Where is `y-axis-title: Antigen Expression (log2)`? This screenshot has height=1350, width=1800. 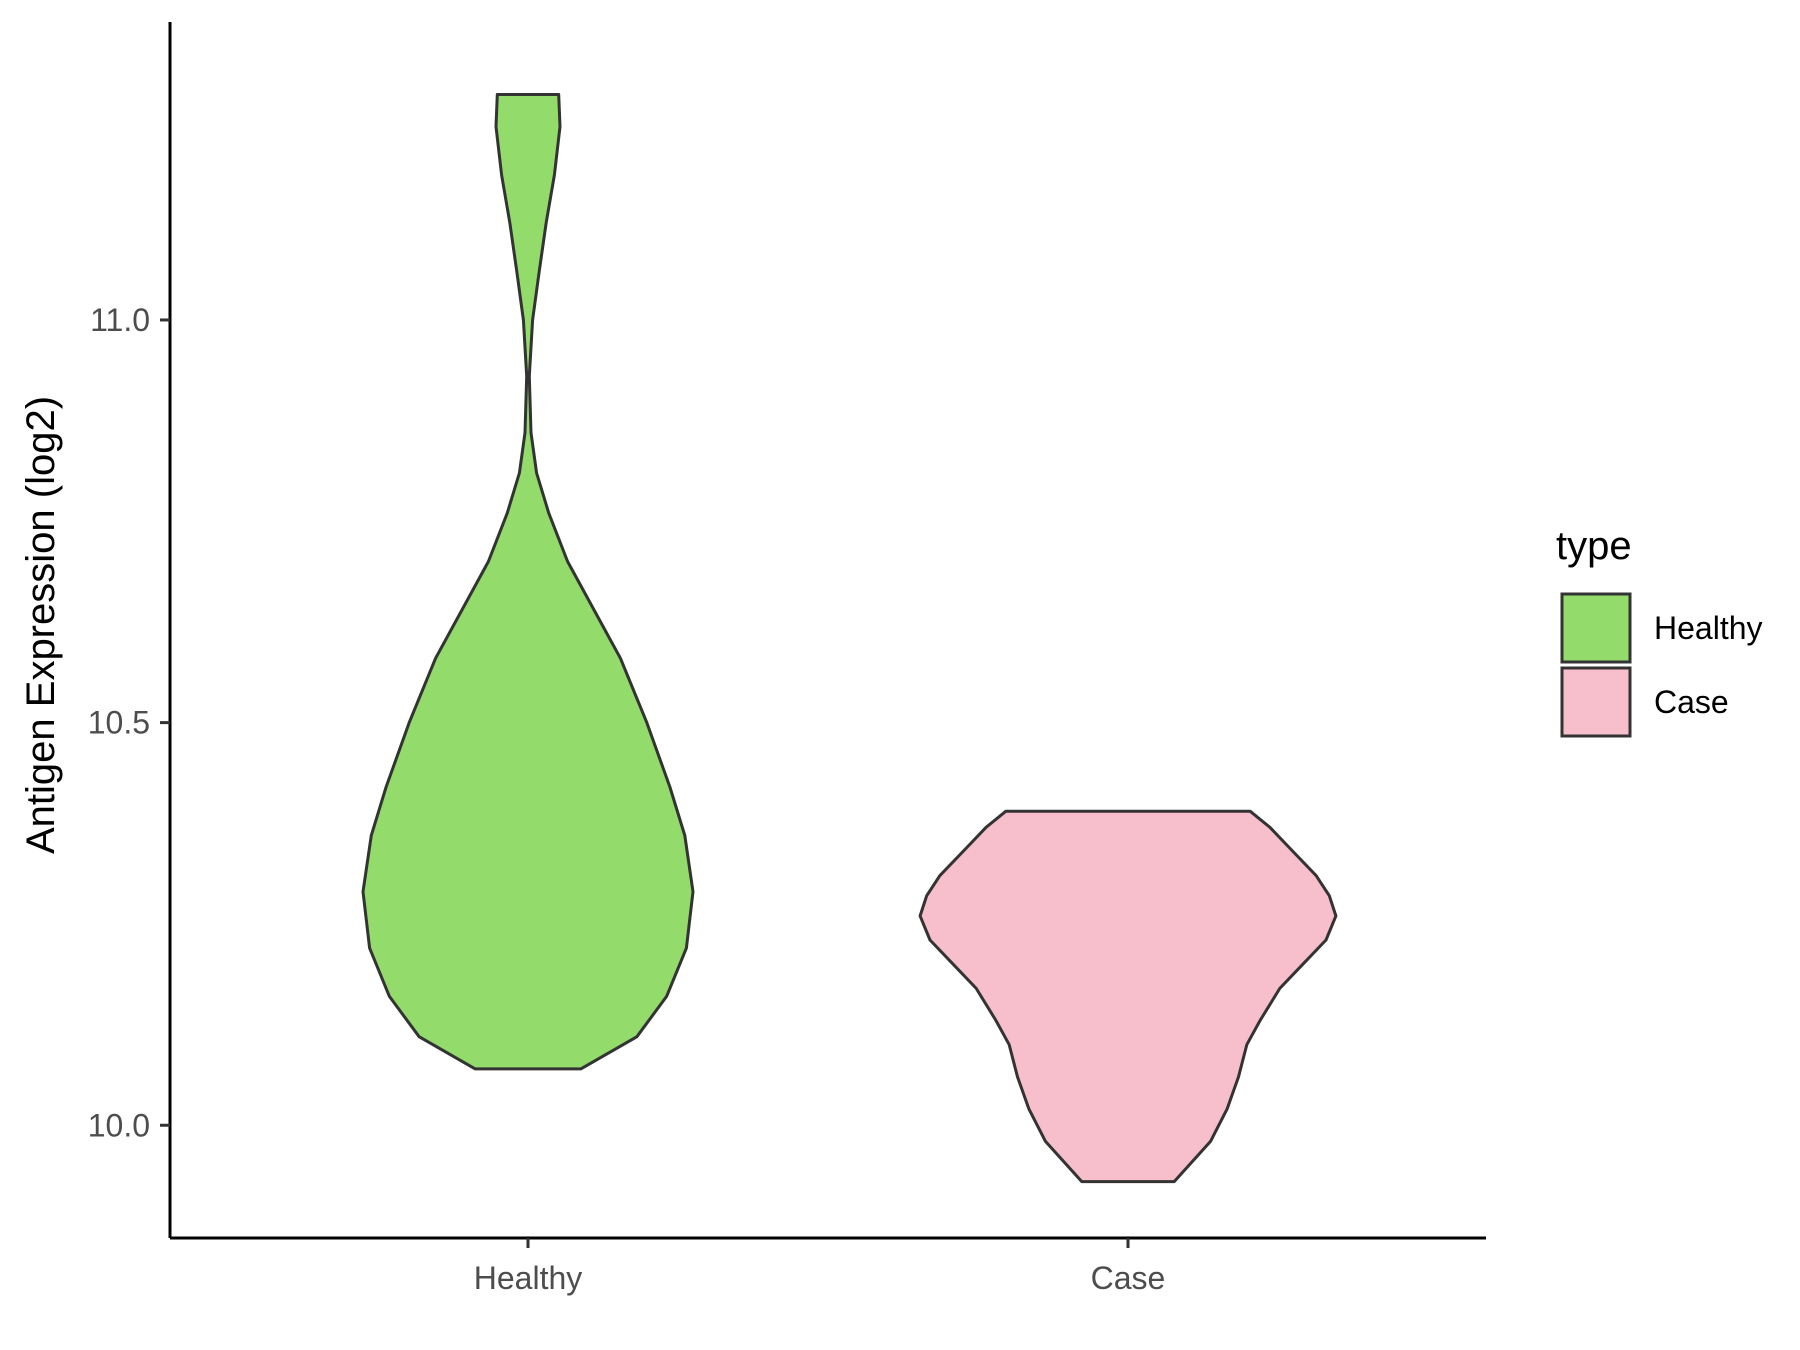 y-axis-title: Antigen Expression (log2) is located at coordinates (41, 625).